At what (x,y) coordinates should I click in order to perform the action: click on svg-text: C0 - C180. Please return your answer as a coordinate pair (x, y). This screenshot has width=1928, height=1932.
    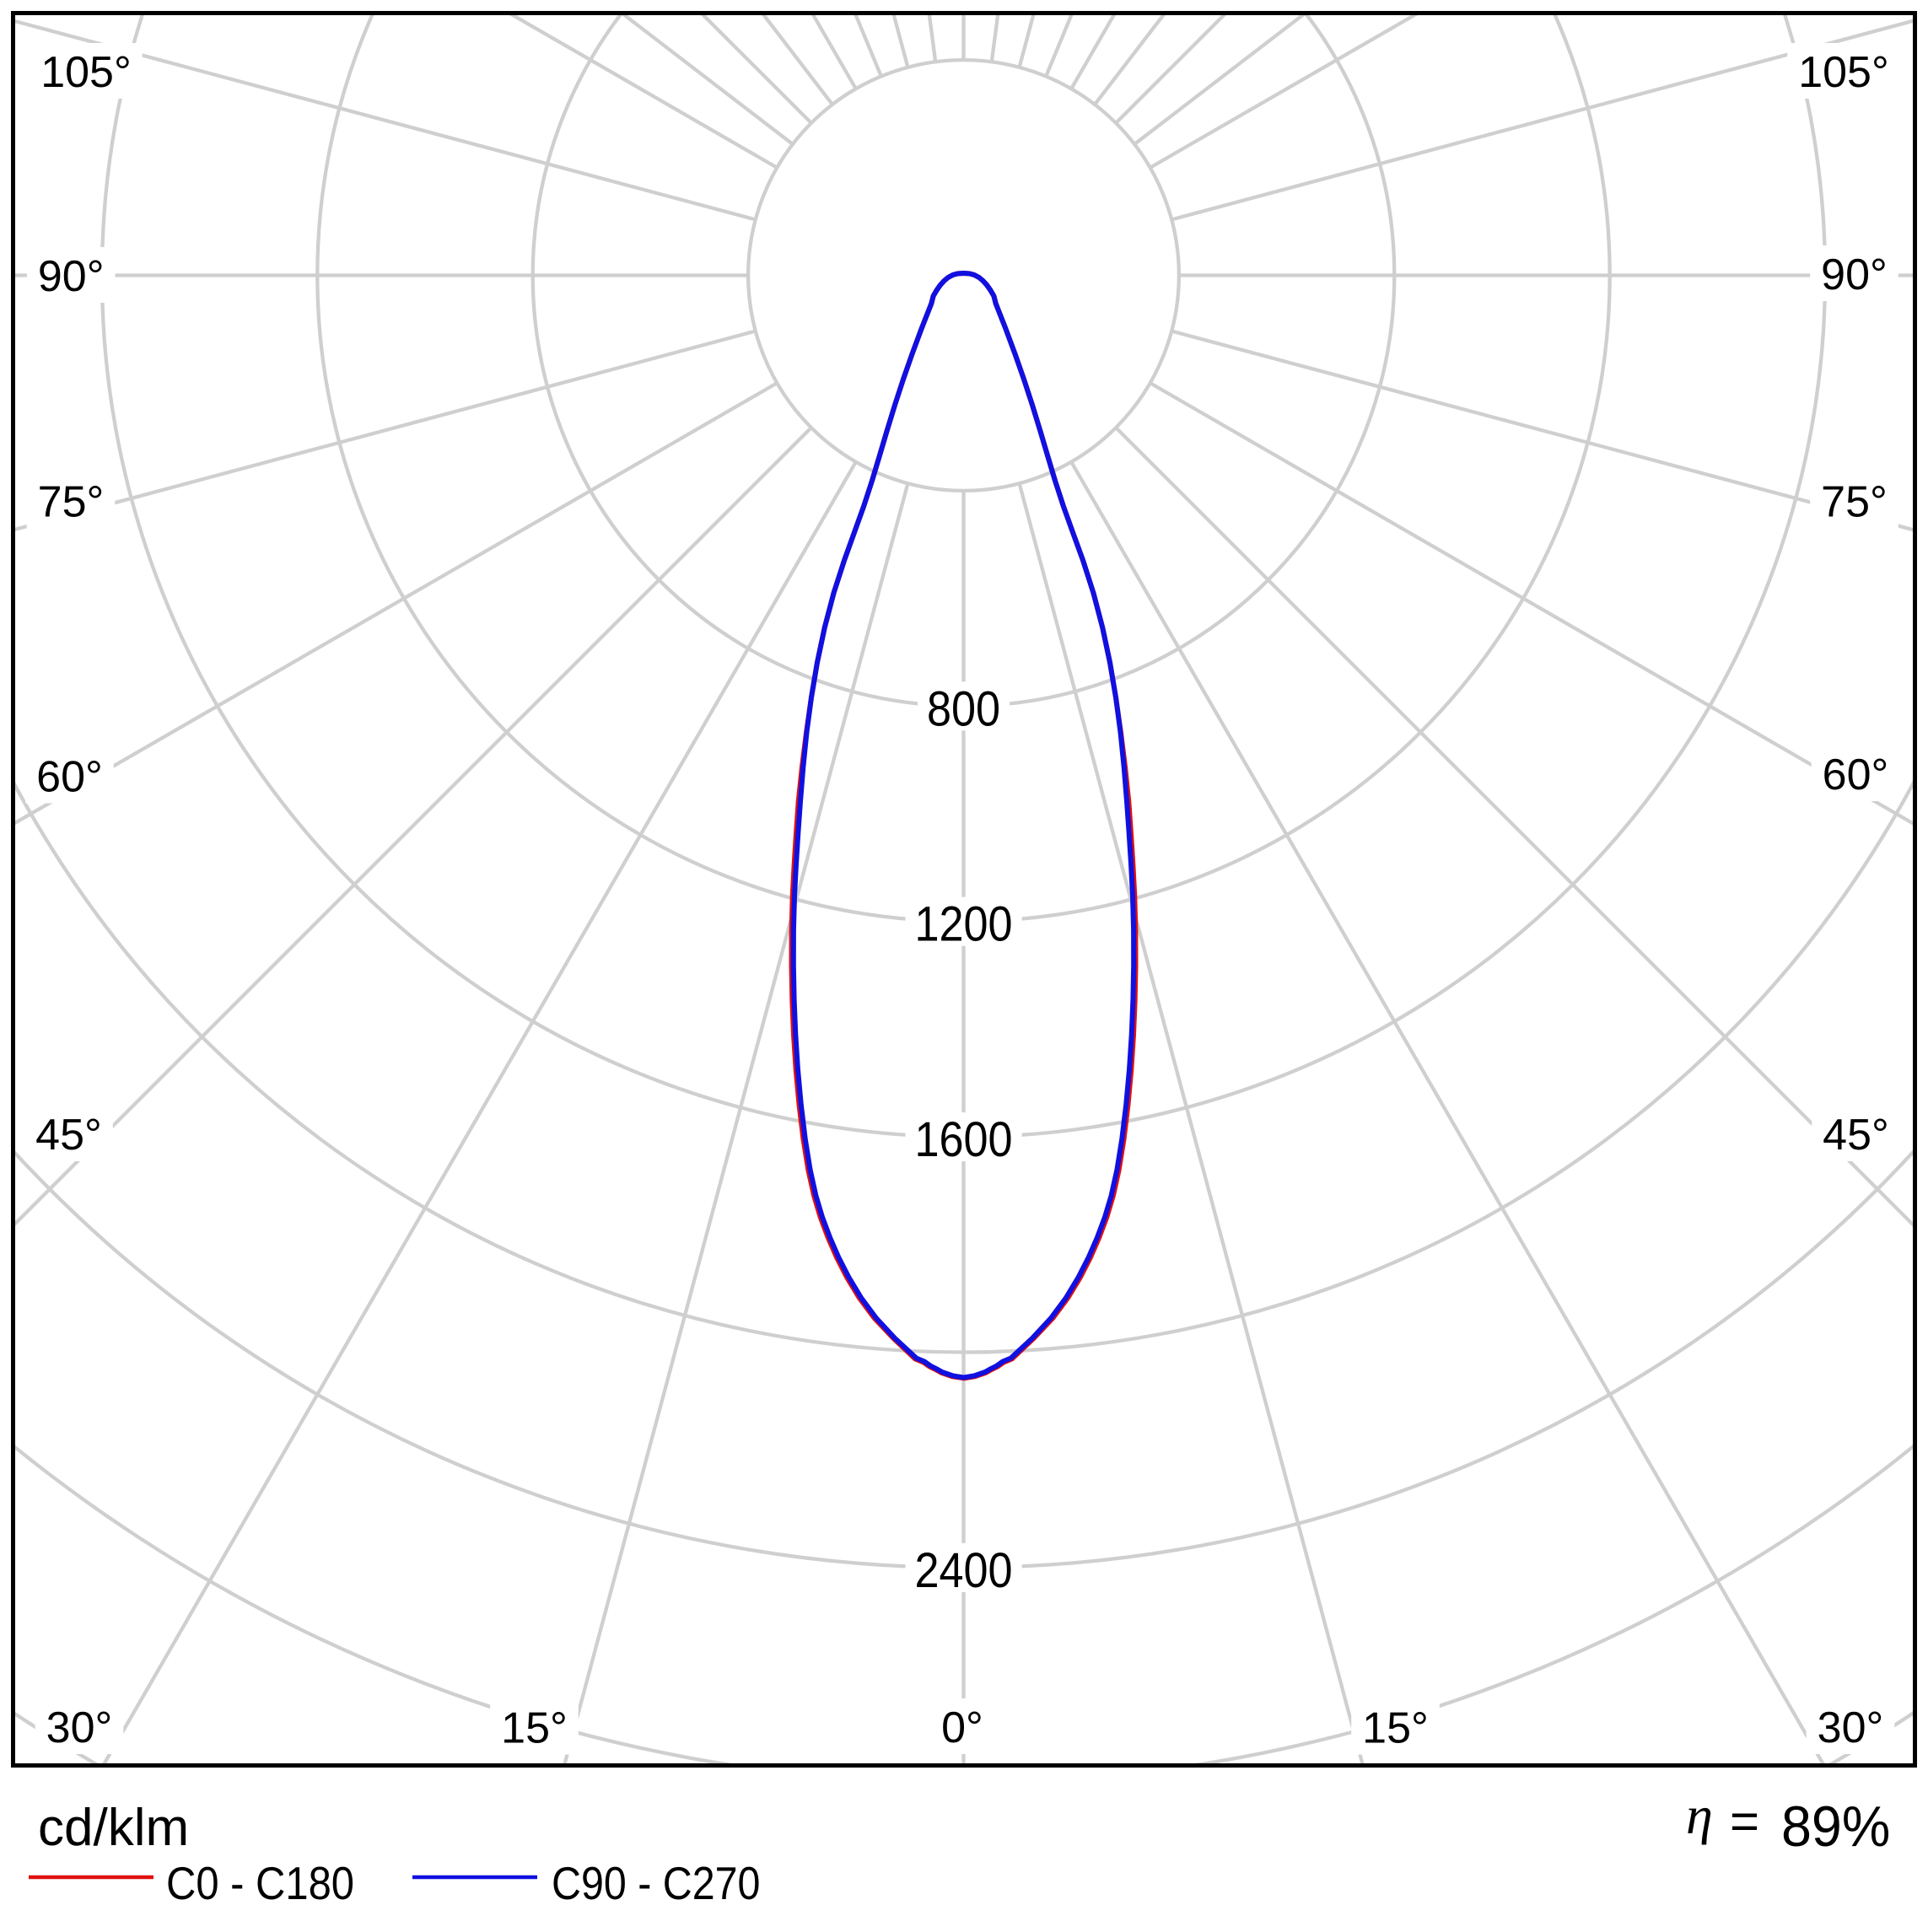
    Looking at the image, I should click on (260, 1883).